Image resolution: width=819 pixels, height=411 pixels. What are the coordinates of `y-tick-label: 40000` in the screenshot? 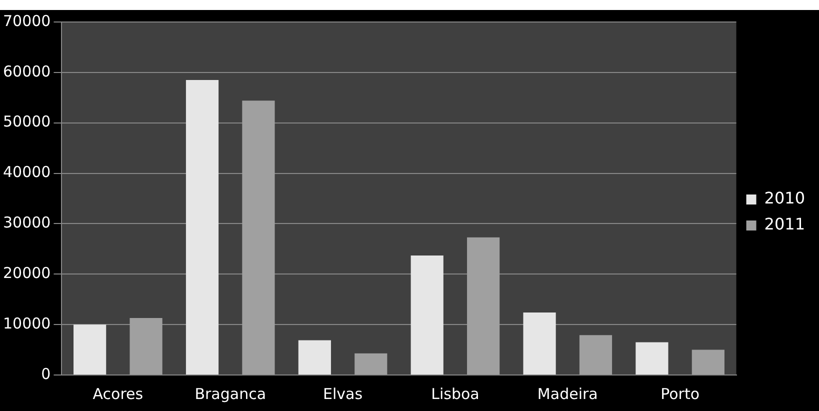 It's located at (27, 172).